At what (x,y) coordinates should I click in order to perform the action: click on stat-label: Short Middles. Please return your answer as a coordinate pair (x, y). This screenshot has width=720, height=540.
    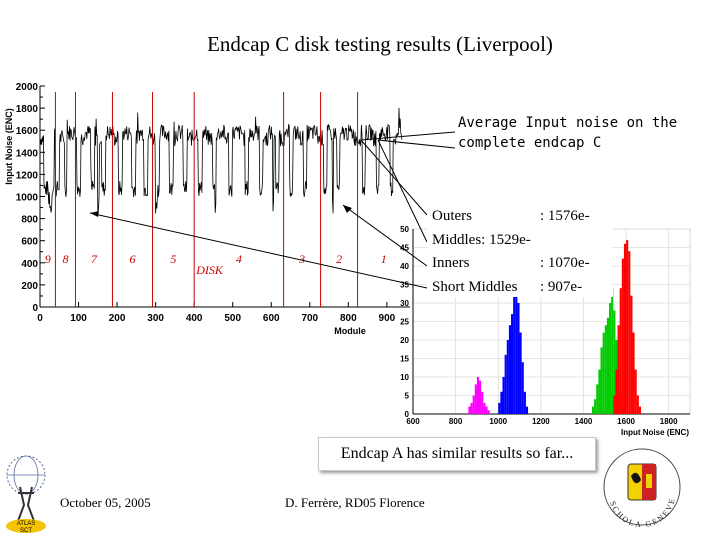
    Looking at the image, I should click on (475, 286).